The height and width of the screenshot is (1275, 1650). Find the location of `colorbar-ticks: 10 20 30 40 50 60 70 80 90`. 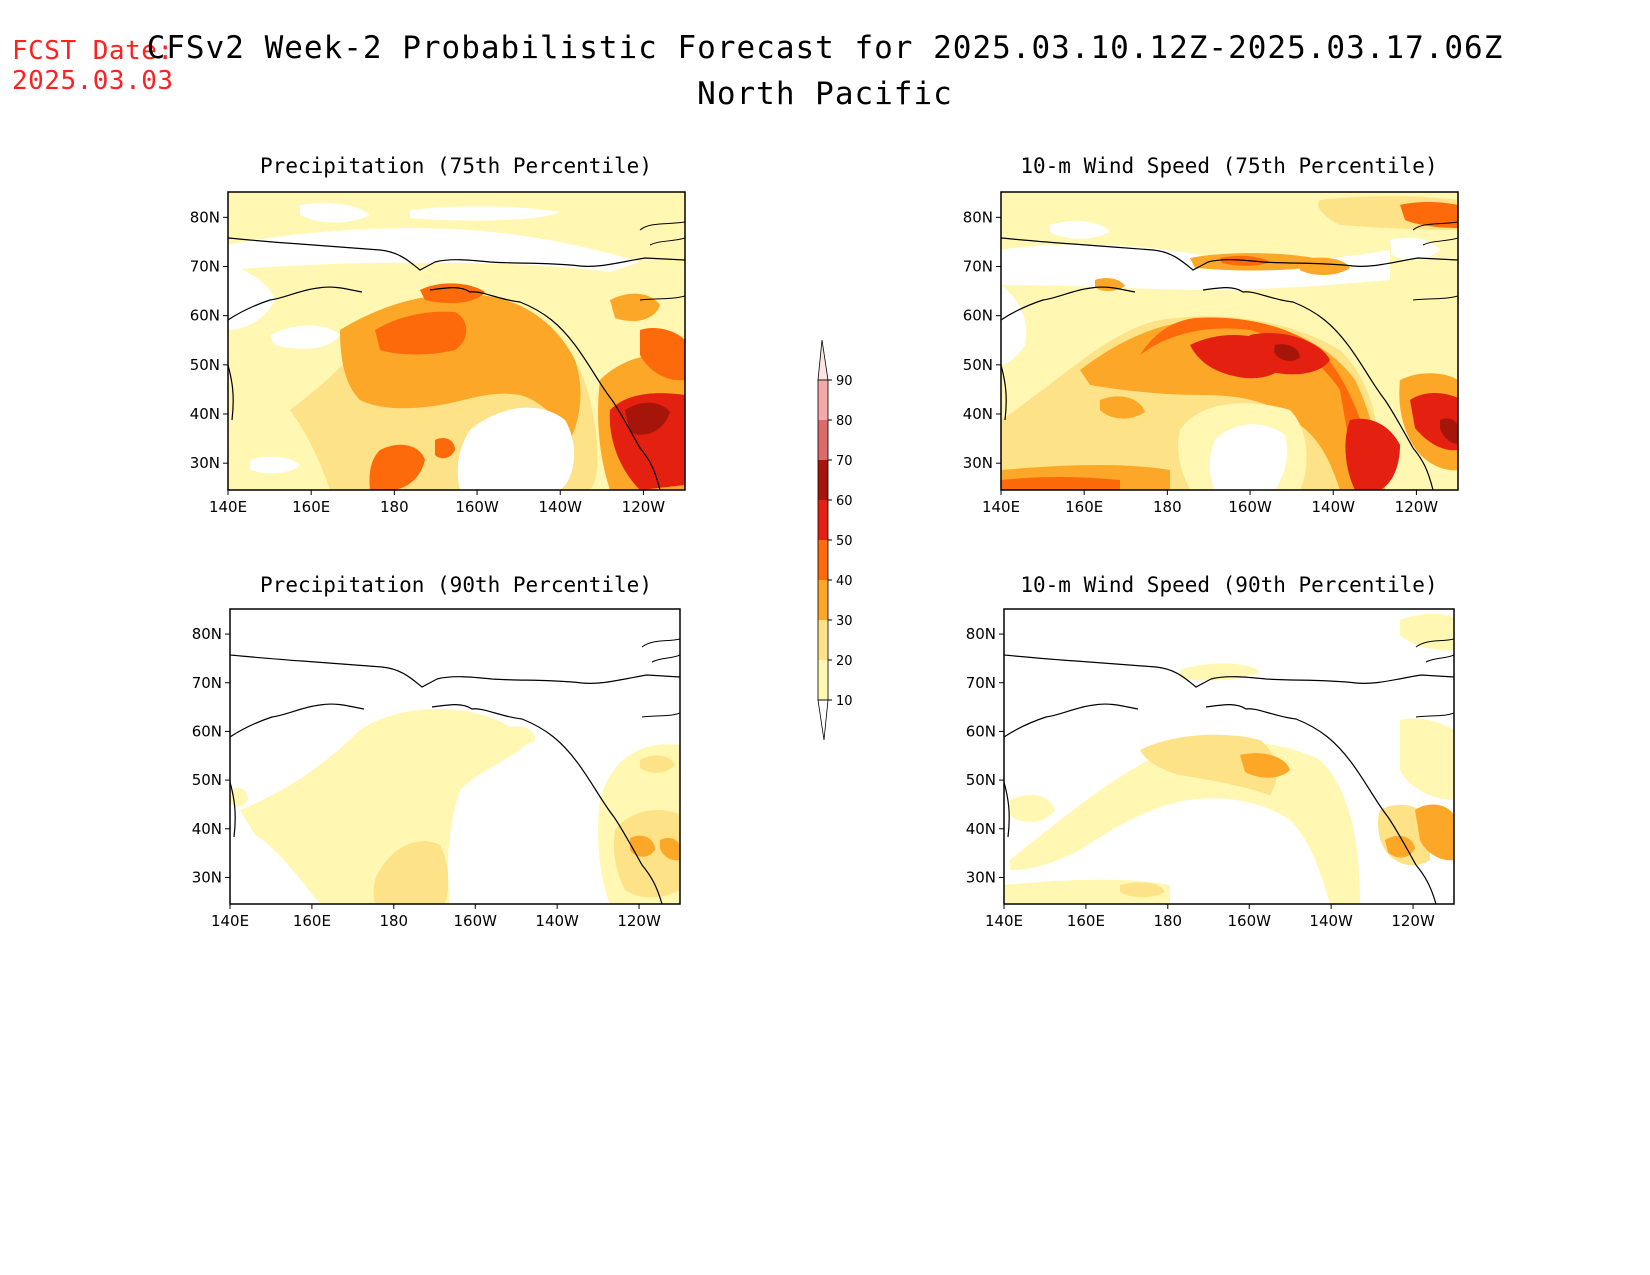

colorbar-ticks: 10 20 30 40 50 60 70 80 90 is located at coordinates (840, 541).